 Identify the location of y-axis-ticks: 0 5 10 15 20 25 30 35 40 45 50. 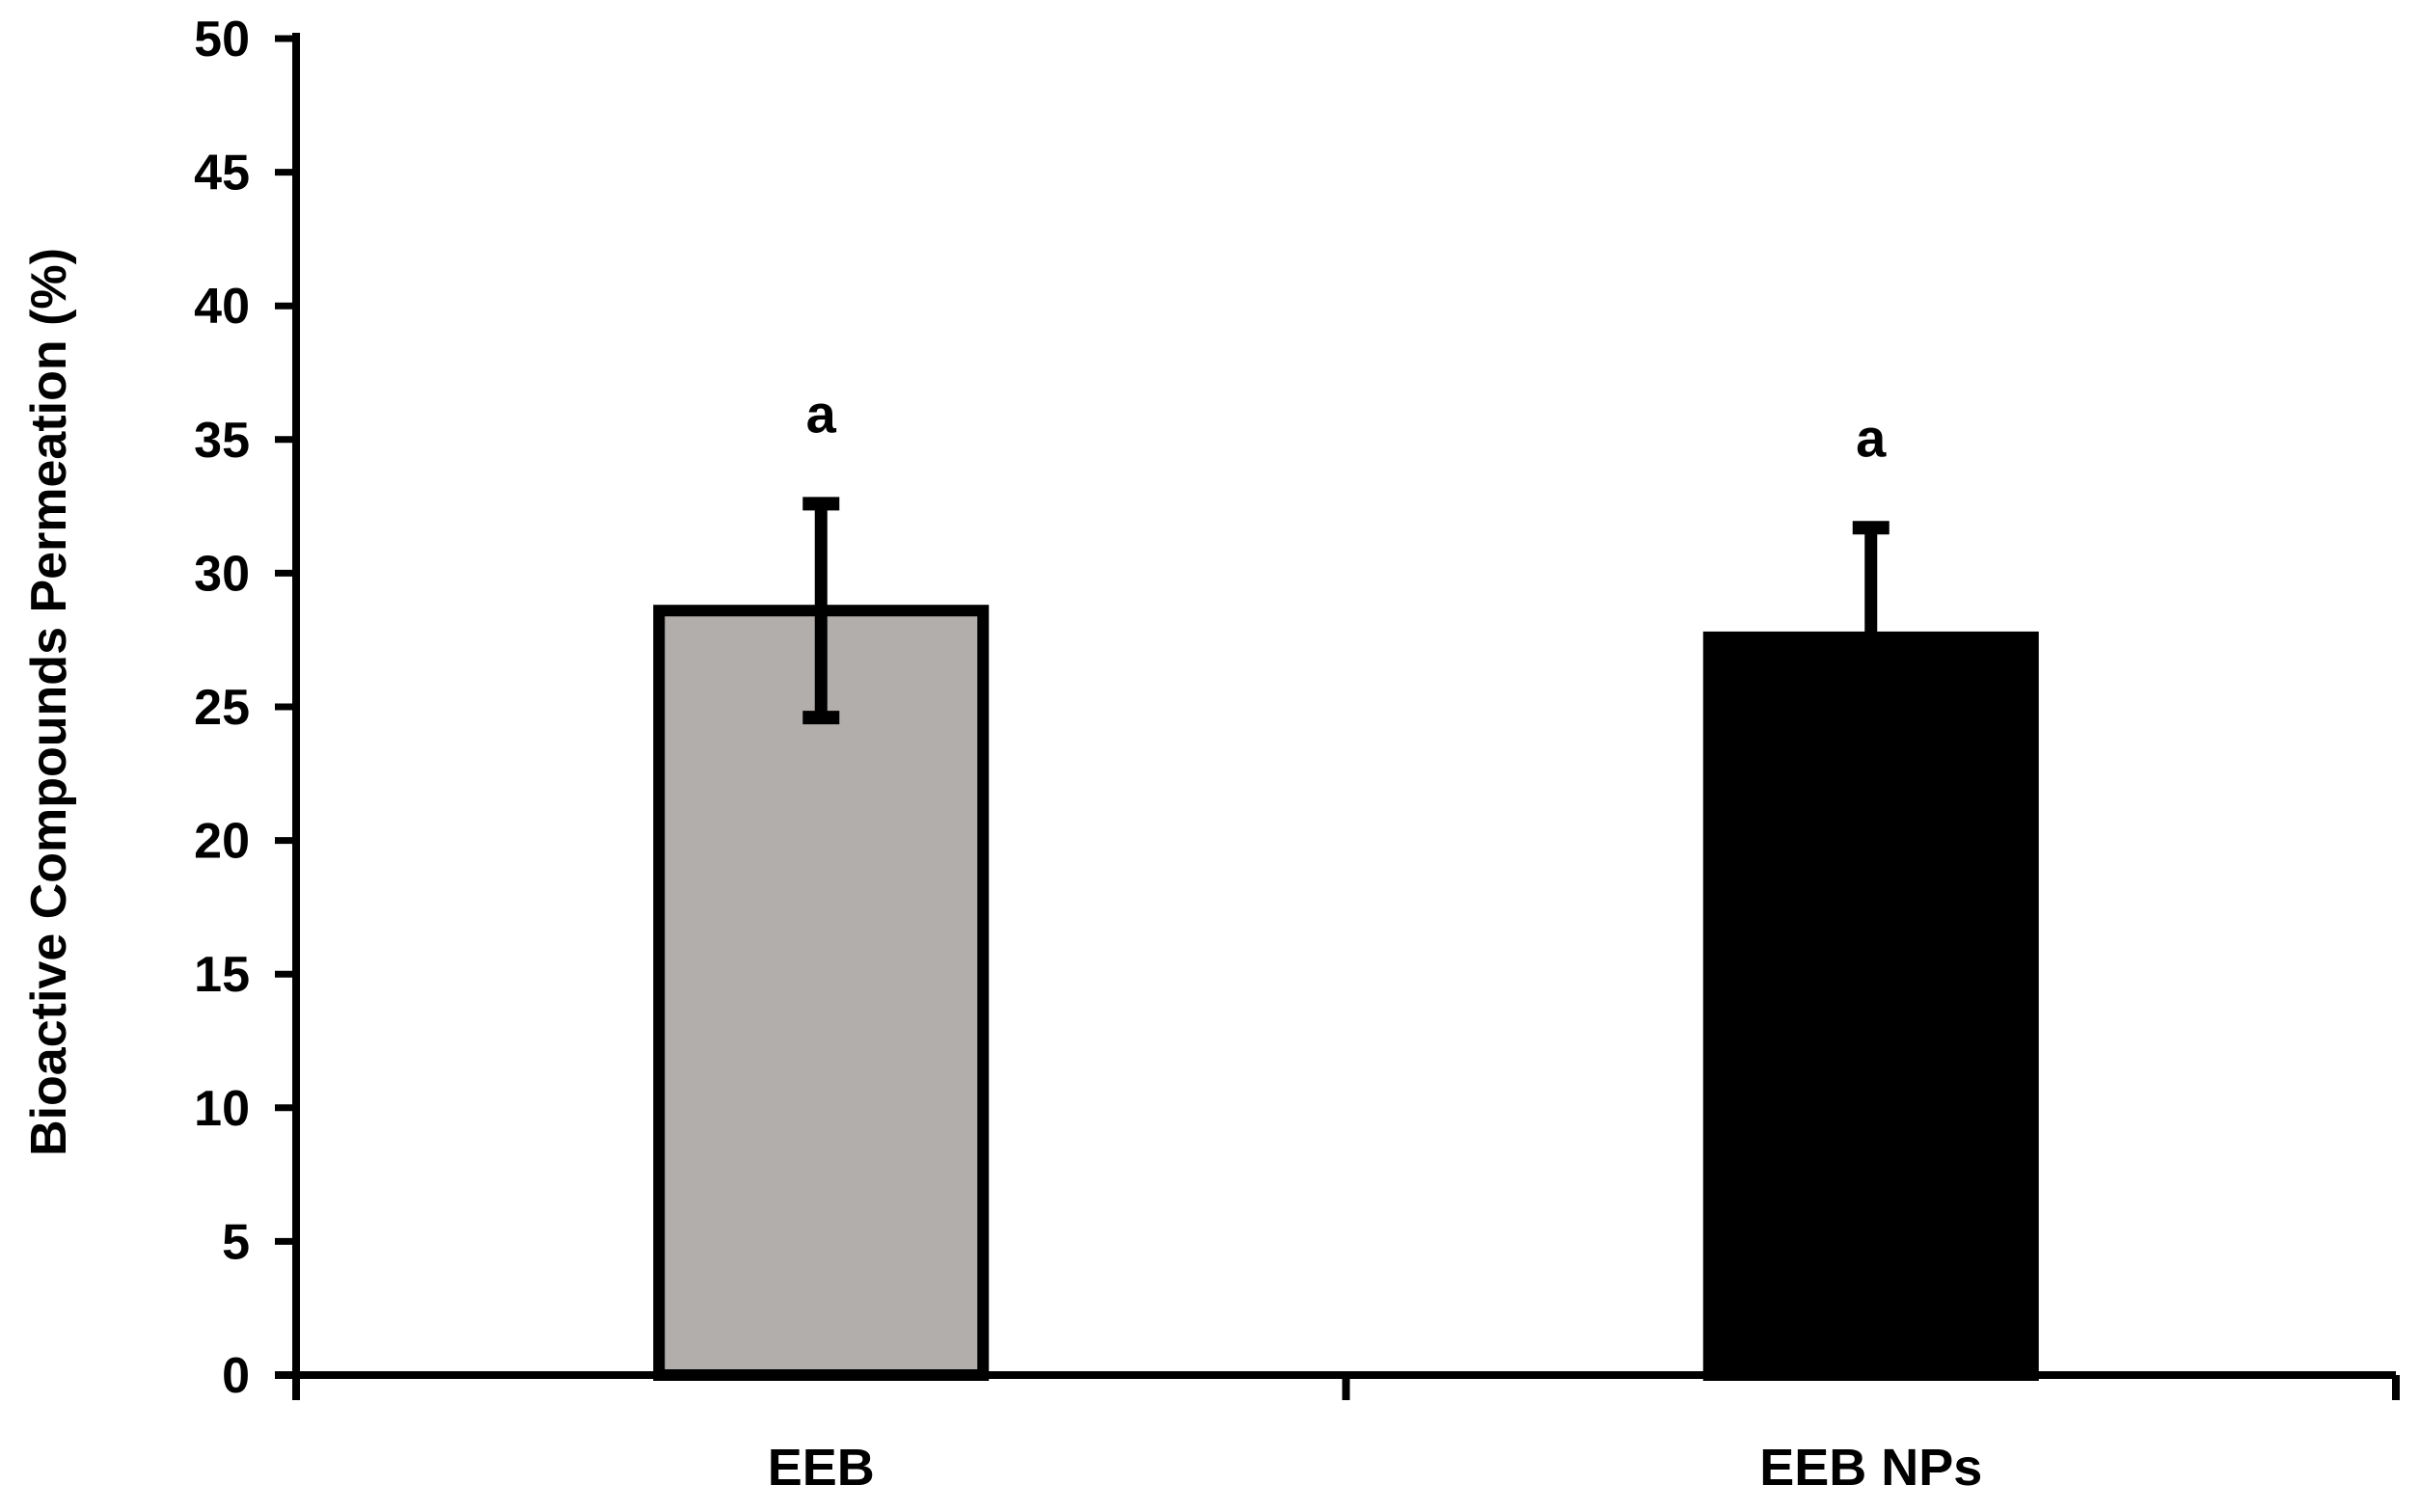
(245, 708).